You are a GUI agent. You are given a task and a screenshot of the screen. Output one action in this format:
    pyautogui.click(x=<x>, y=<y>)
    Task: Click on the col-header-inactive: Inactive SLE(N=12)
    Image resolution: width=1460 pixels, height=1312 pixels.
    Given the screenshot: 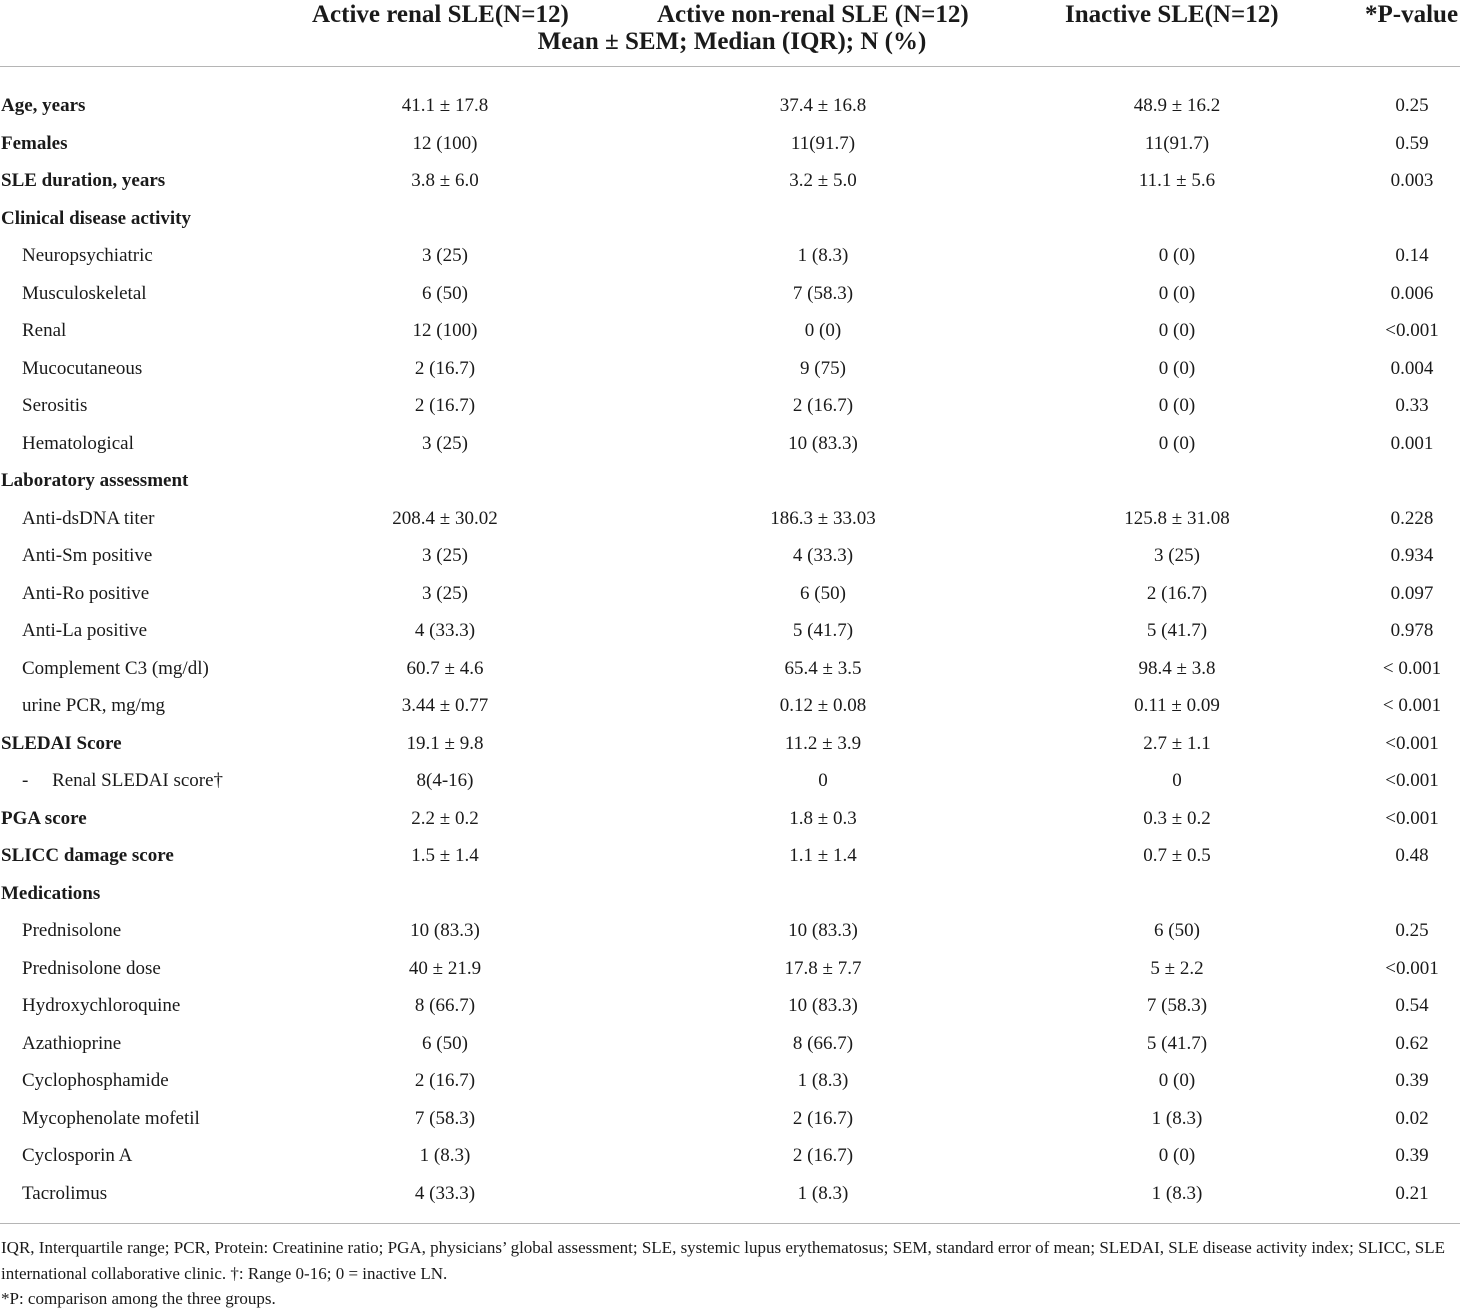 What is the action you would take?
    pyautogui.click(x=1172, y=14)
    